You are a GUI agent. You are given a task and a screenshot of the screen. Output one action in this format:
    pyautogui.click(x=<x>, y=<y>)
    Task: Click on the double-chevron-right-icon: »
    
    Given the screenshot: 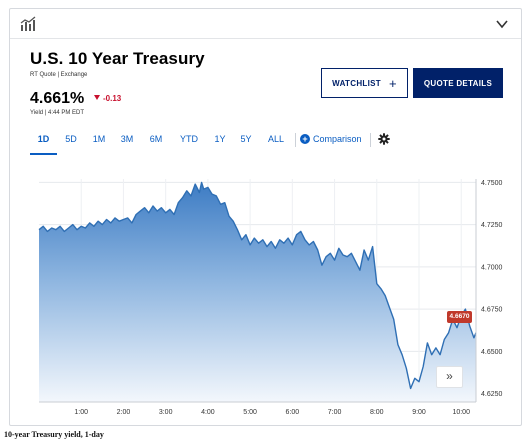 What is the action you would take?
    pyautogui.click(x=449, y=377)
    